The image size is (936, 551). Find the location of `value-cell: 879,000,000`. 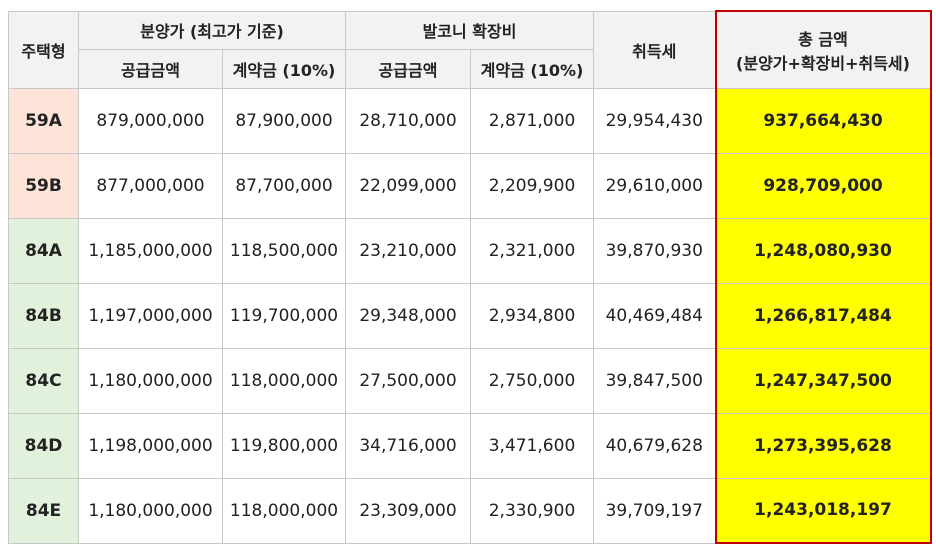

value-cell: 879,000,000 is located at coordinates (150, 120).